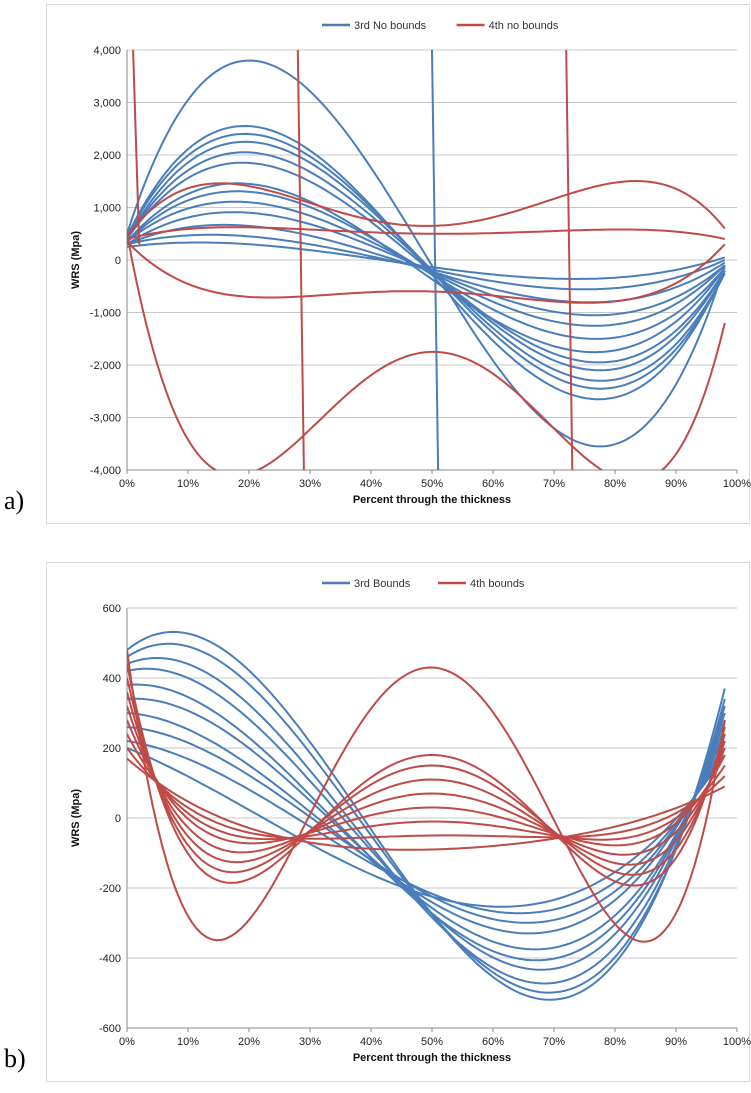 The width and height of the screenshot is (751, 1093). I want to click on panel-label-a: a), so click(14, 500).